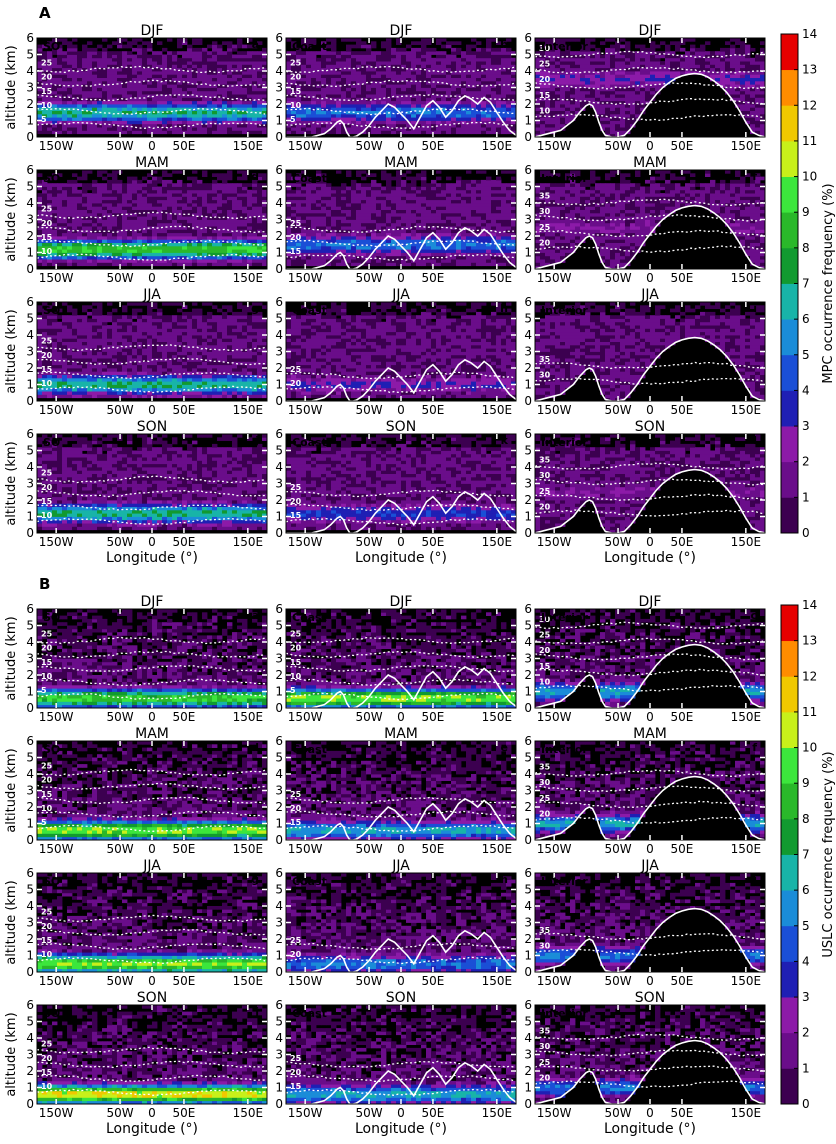 The height and width of the screenshot is (1144, 836). Describe the element at coordinates (828, 283) in the screenshot. I see `colorbar-label: MPC occurrence frequency (%)` at that location.